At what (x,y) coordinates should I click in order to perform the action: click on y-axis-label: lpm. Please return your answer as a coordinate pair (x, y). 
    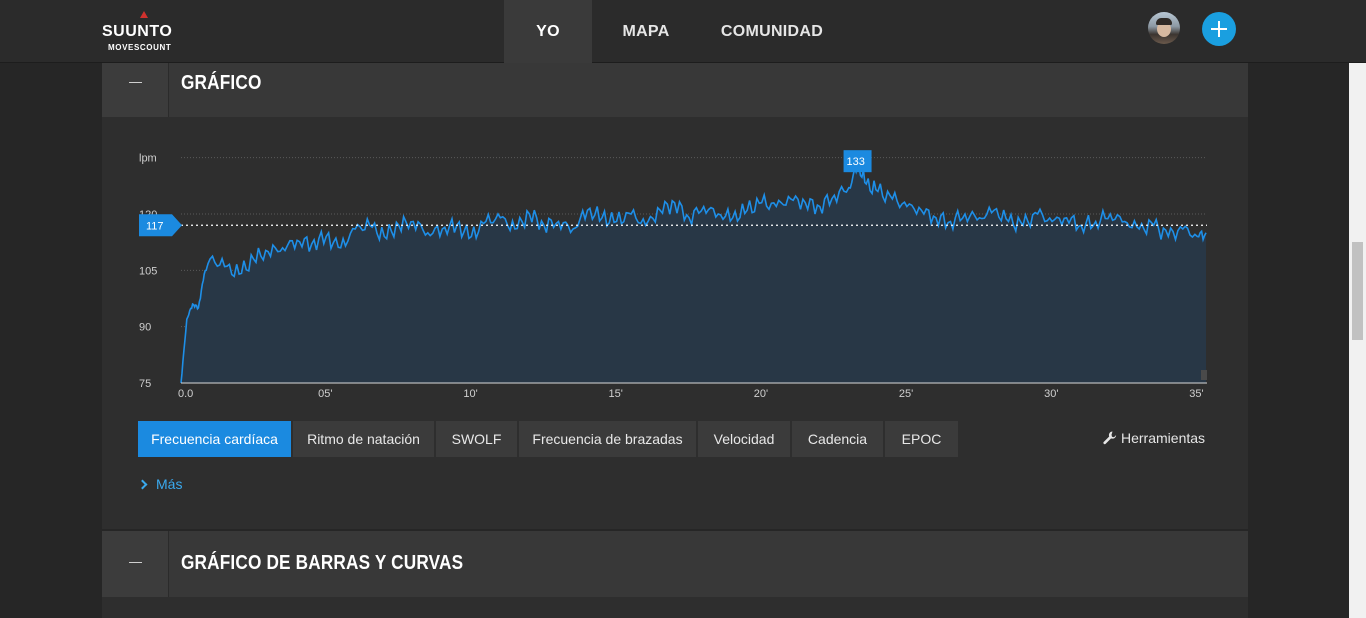
    Looking at the image, I should click on (148, 159).